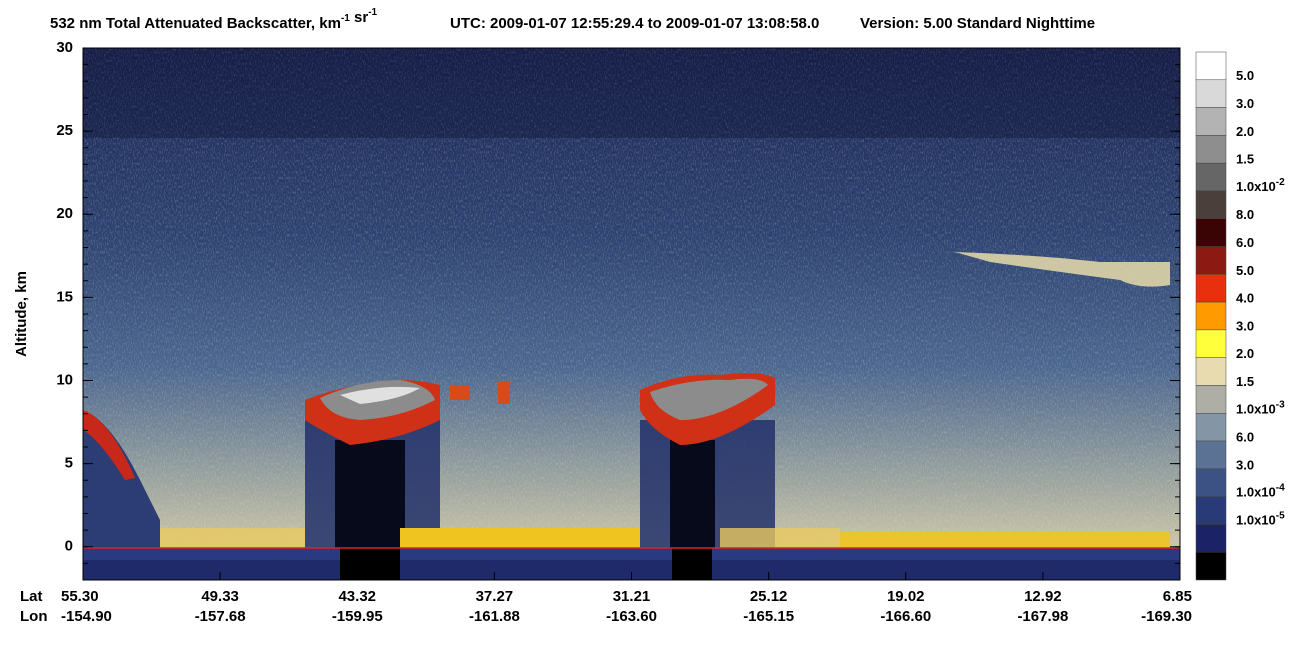 This screenshot has height=667, width=1300. I want to click on lat-tick-label: 43.32, so click(357, 596).